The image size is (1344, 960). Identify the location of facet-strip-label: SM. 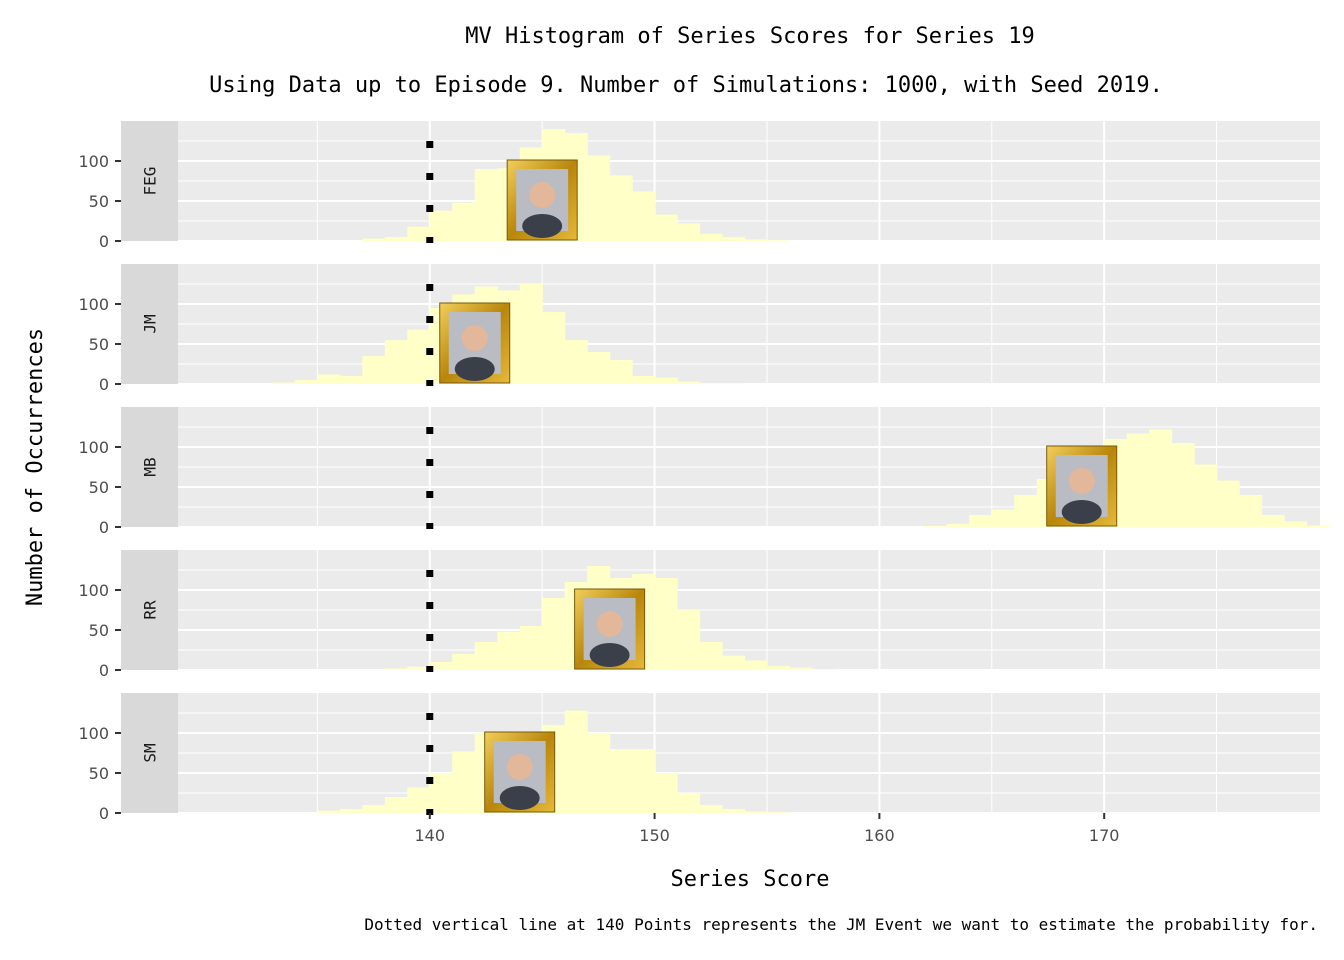
(150, 752).